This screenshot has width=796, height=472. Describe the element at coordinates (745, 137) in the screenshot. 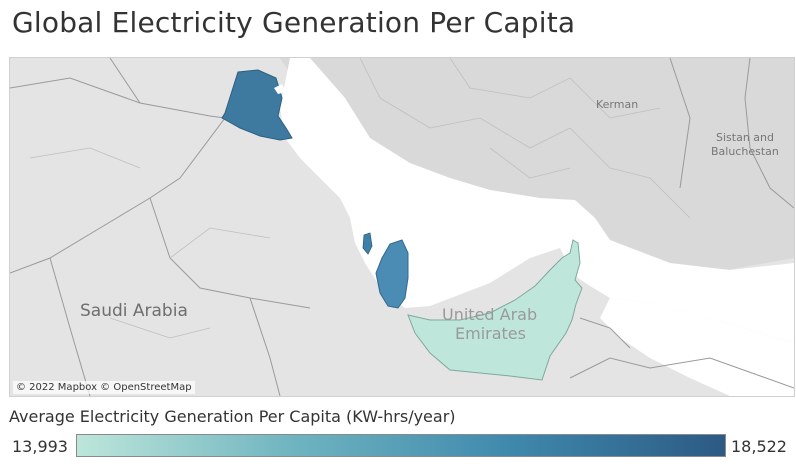

I see `label-sistan-line1: Sistan and` at that location.